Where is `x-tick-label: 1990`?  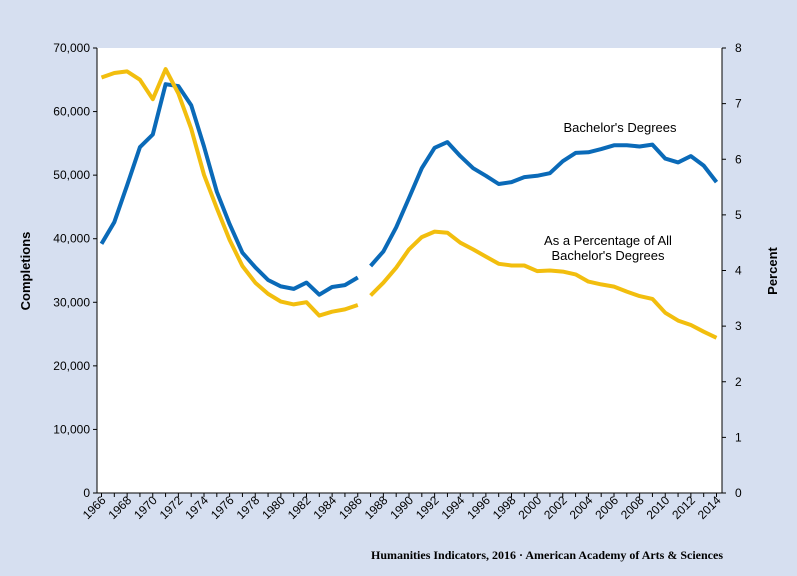
x-tick-label: 1990 is located at coordinates (401, 507).